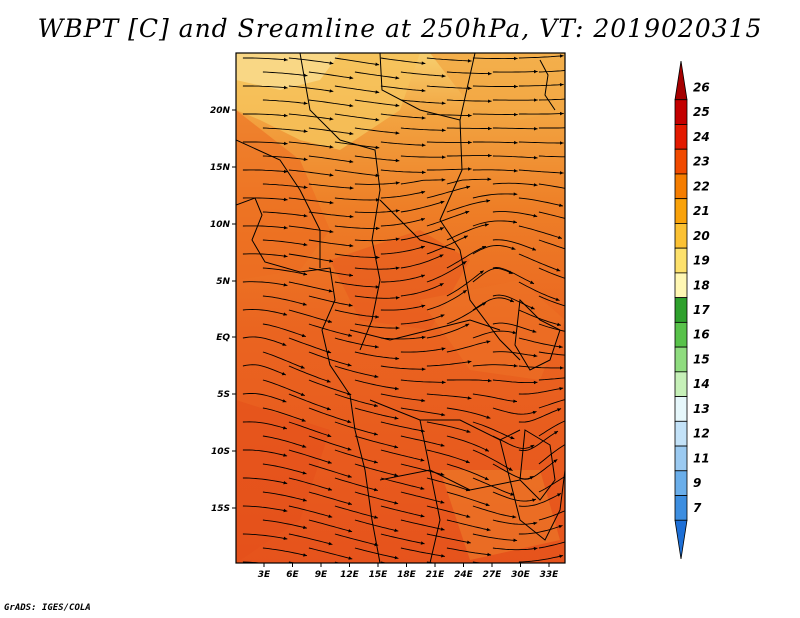 This screenshot has width=800, height=618. Describe the element at coordinates (701, 285) in the screenshot. I see `colorbar-label: 18` at that location.